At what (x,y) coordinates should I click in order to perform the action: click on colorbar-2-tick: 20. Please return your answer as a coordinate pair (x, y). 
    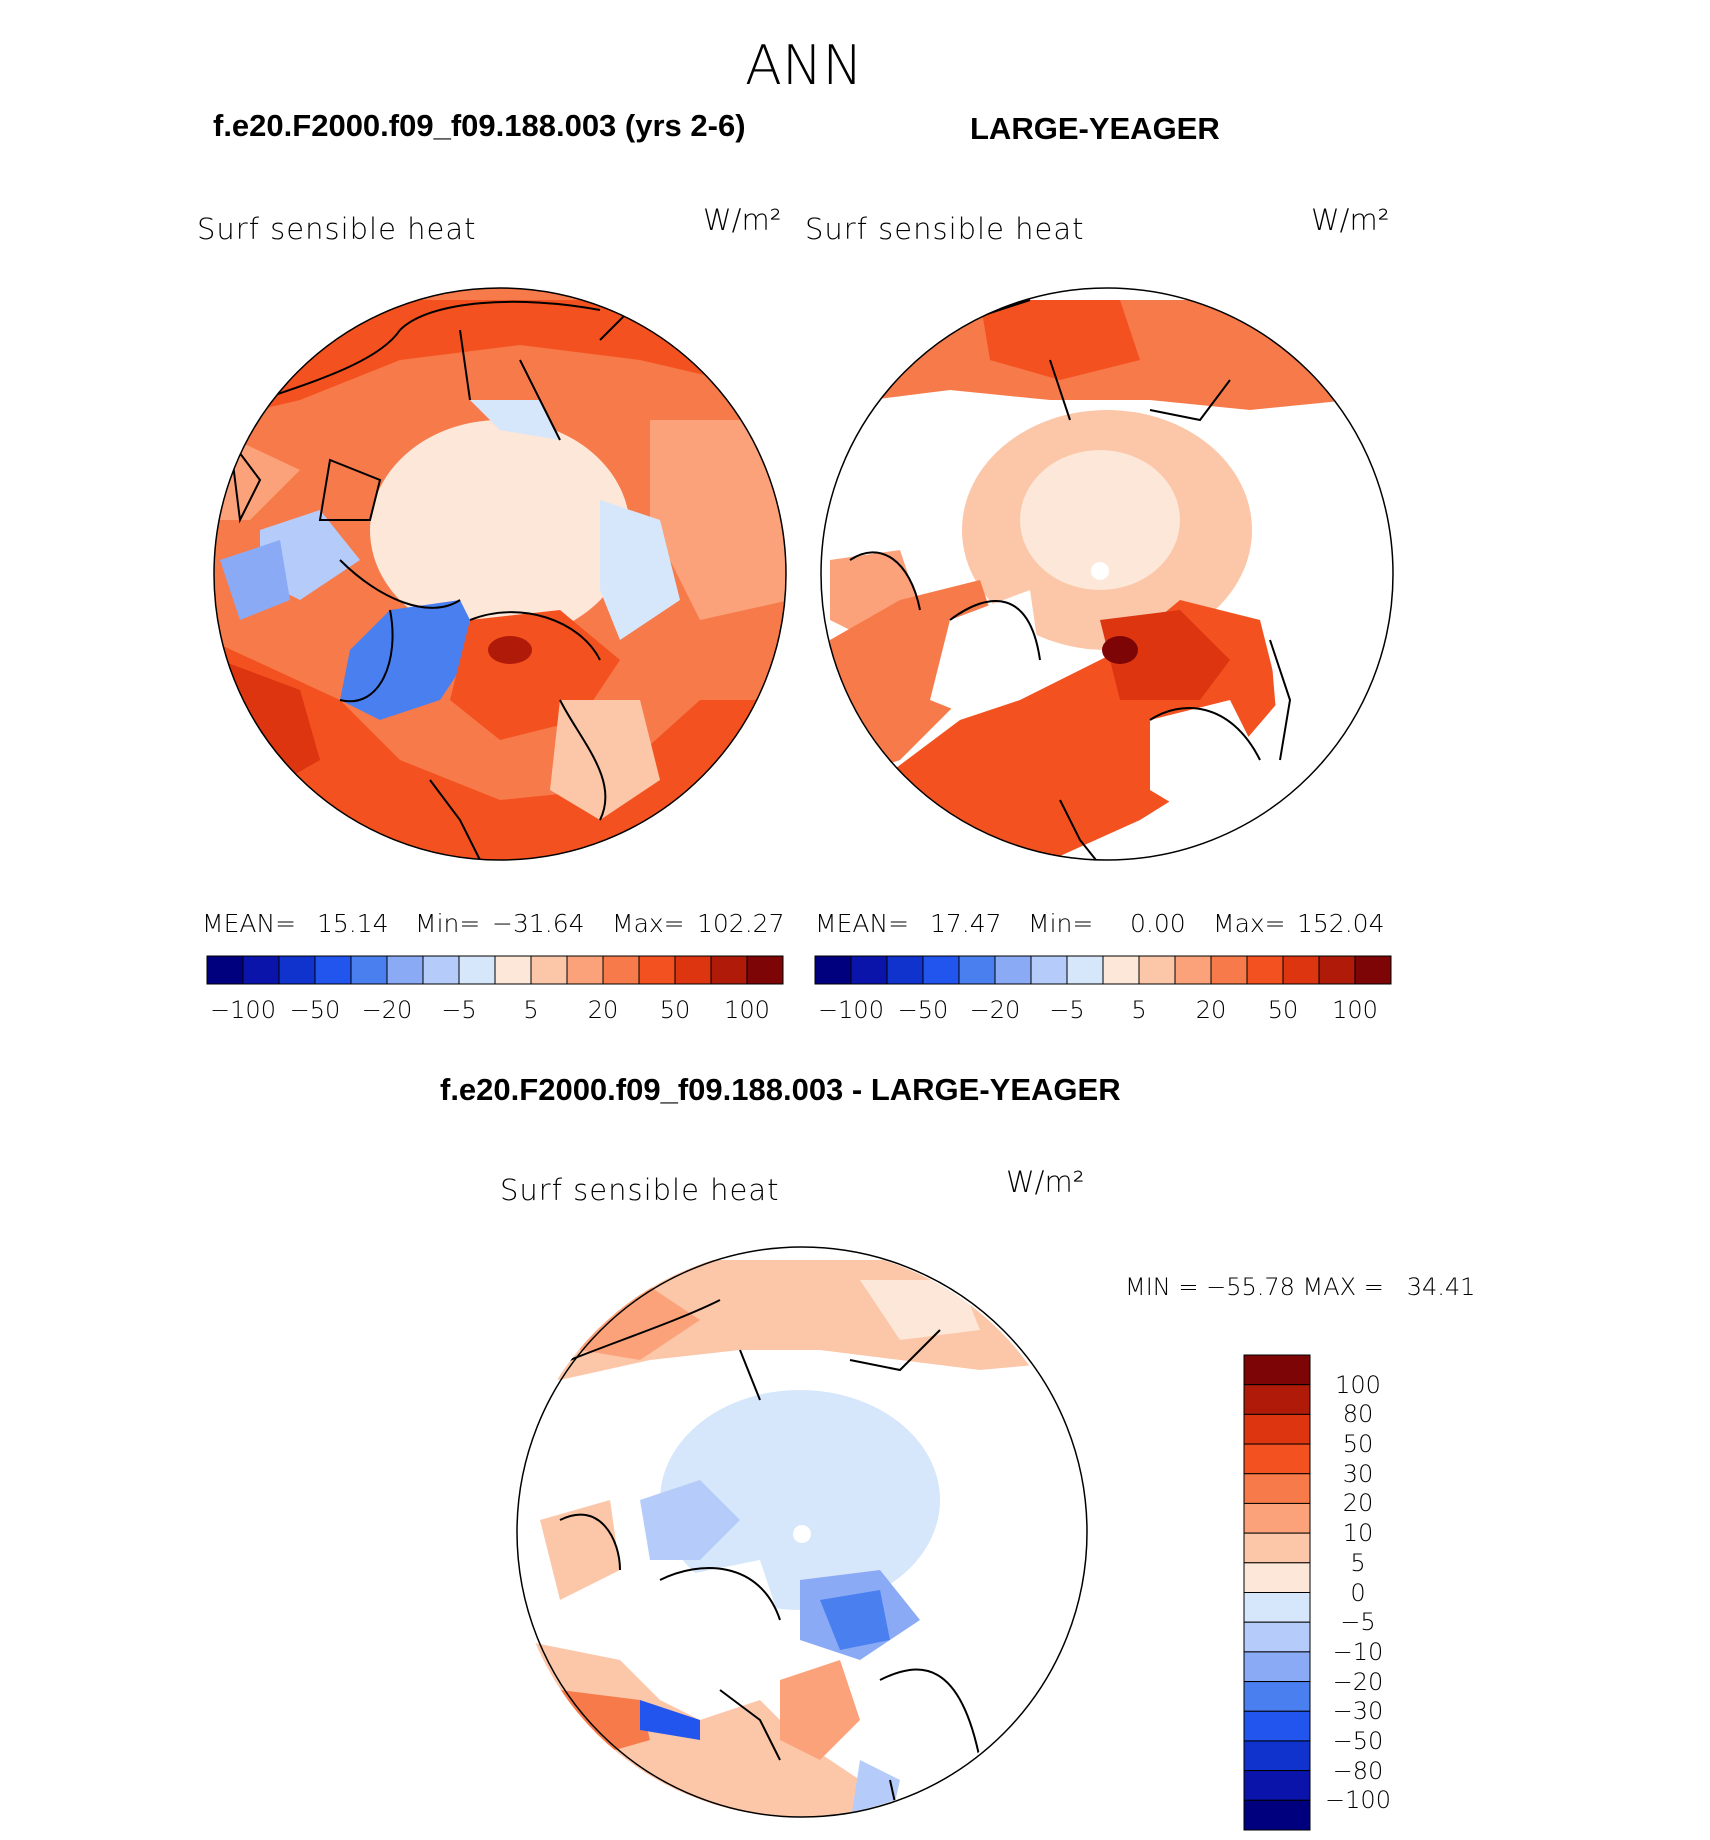
    Looking at the image, I should click on (1211, 1010).